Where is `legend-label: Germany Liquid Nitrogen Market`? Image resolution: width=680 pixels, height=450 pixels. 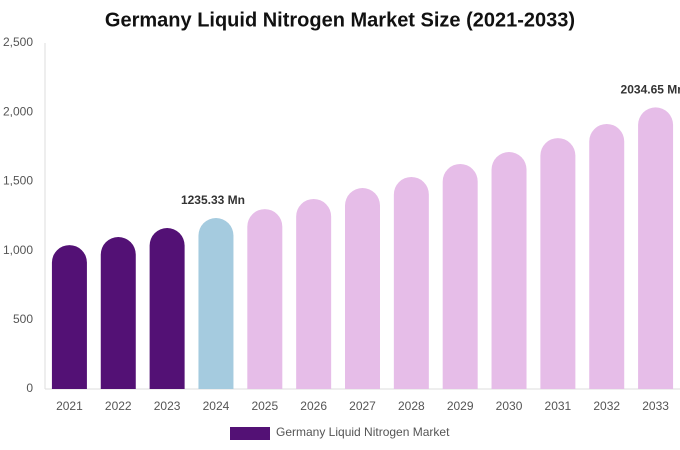
legend-label: Germany Liquid Nitrogen Market is located at coordinates (363, 432).